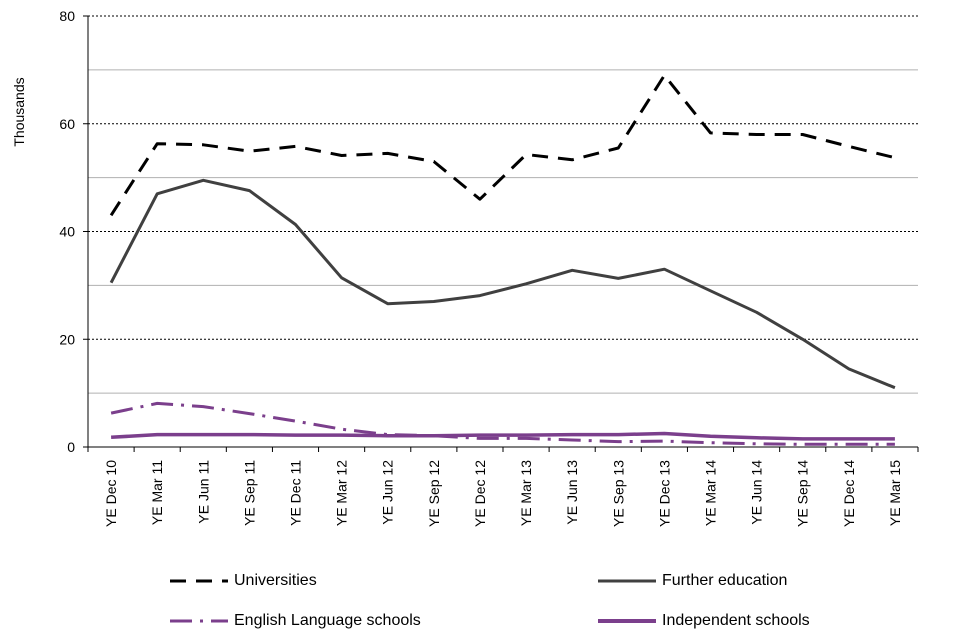 This screenshot has height=640, width=960. I want to click on x-tick-label: YE Mar 14, so click(711, 493).